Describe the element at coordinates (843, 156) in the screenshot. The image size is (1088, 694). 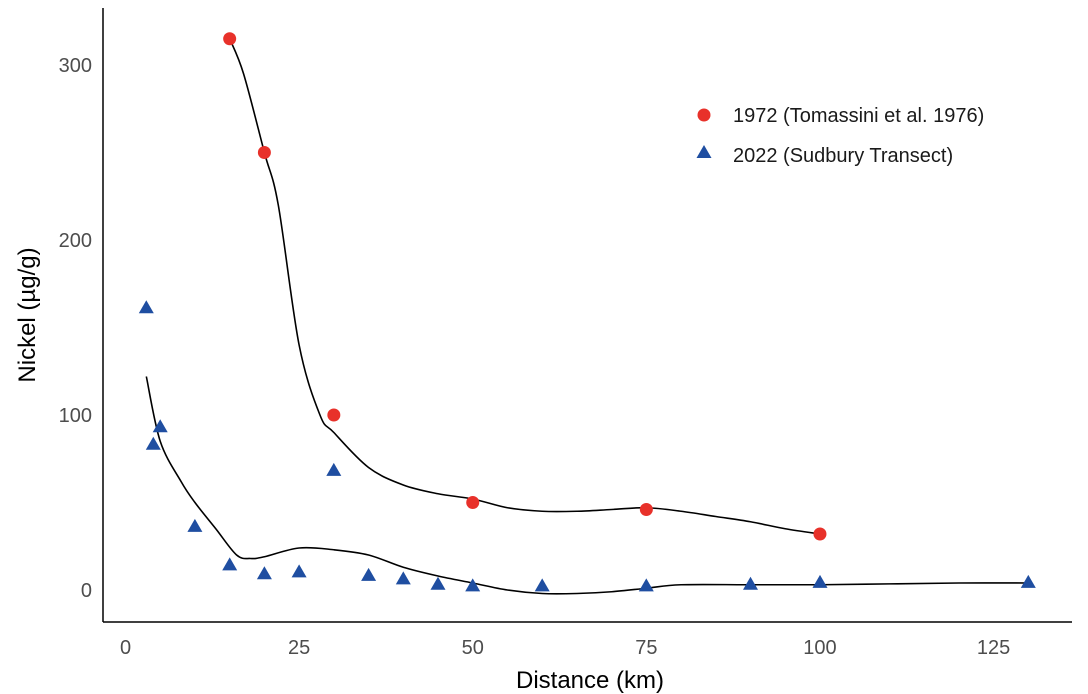
I see `legend-label-2022: 2022 (Sudbury Transect)` at that location.